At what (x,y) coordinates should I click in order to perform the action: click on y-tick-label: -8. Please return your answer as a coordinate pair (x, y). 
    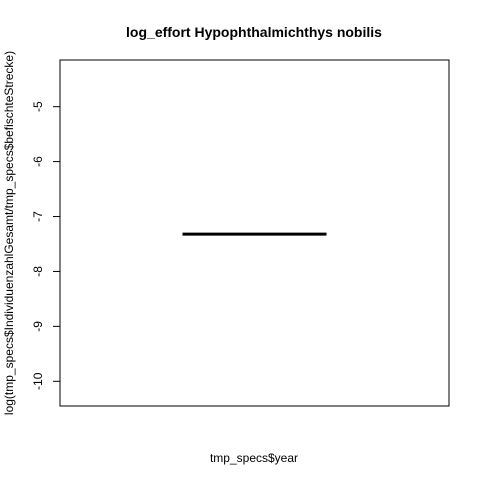
    Looking at the image, I should click on (38, 271).